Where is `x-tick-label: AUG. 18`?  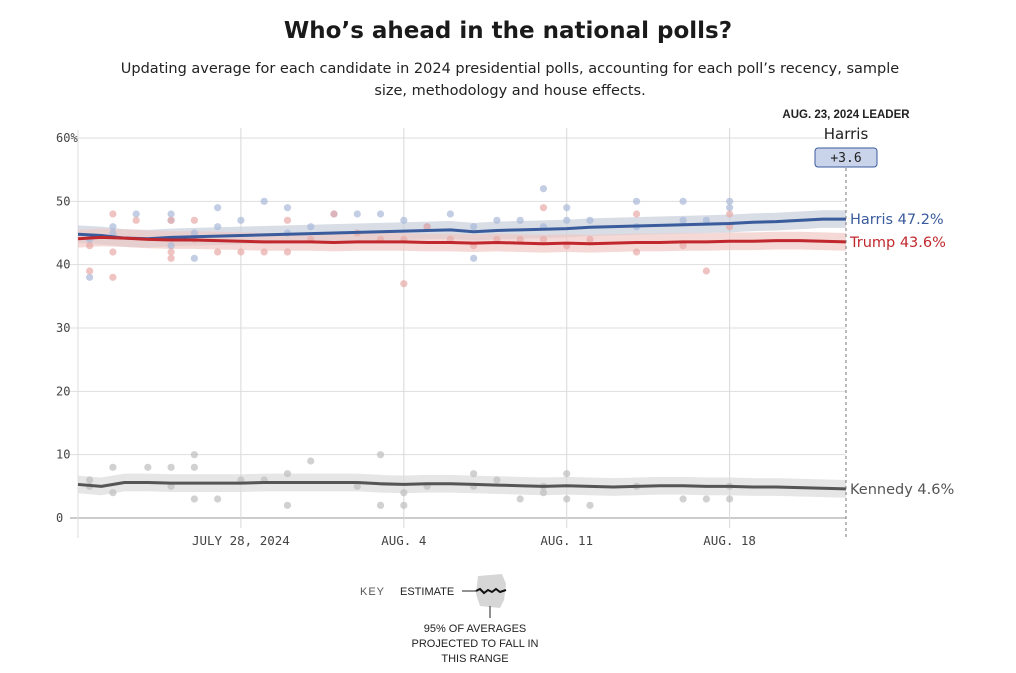
x-tick-label: AUG. 18 is located at coordinates (729, 540).